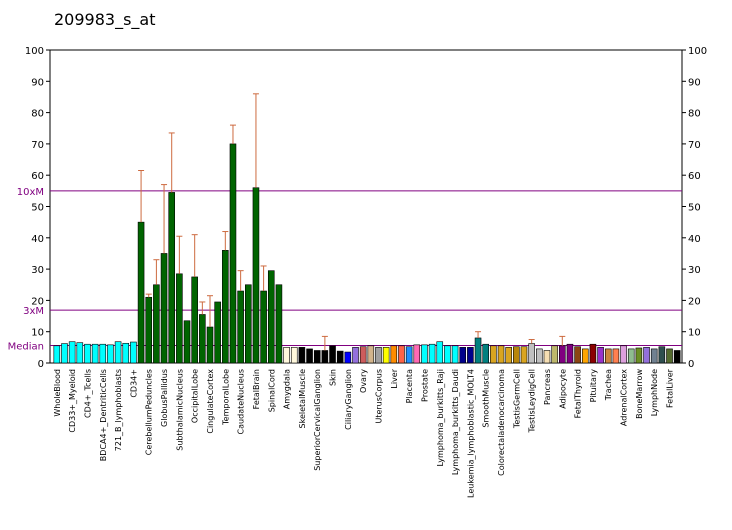 The width and height of the screenshot is (732, 530). Describe the element at coordinates (532, 401) in the screenshot. I see `x-tick-label: TestisLeydigCell` at that location.